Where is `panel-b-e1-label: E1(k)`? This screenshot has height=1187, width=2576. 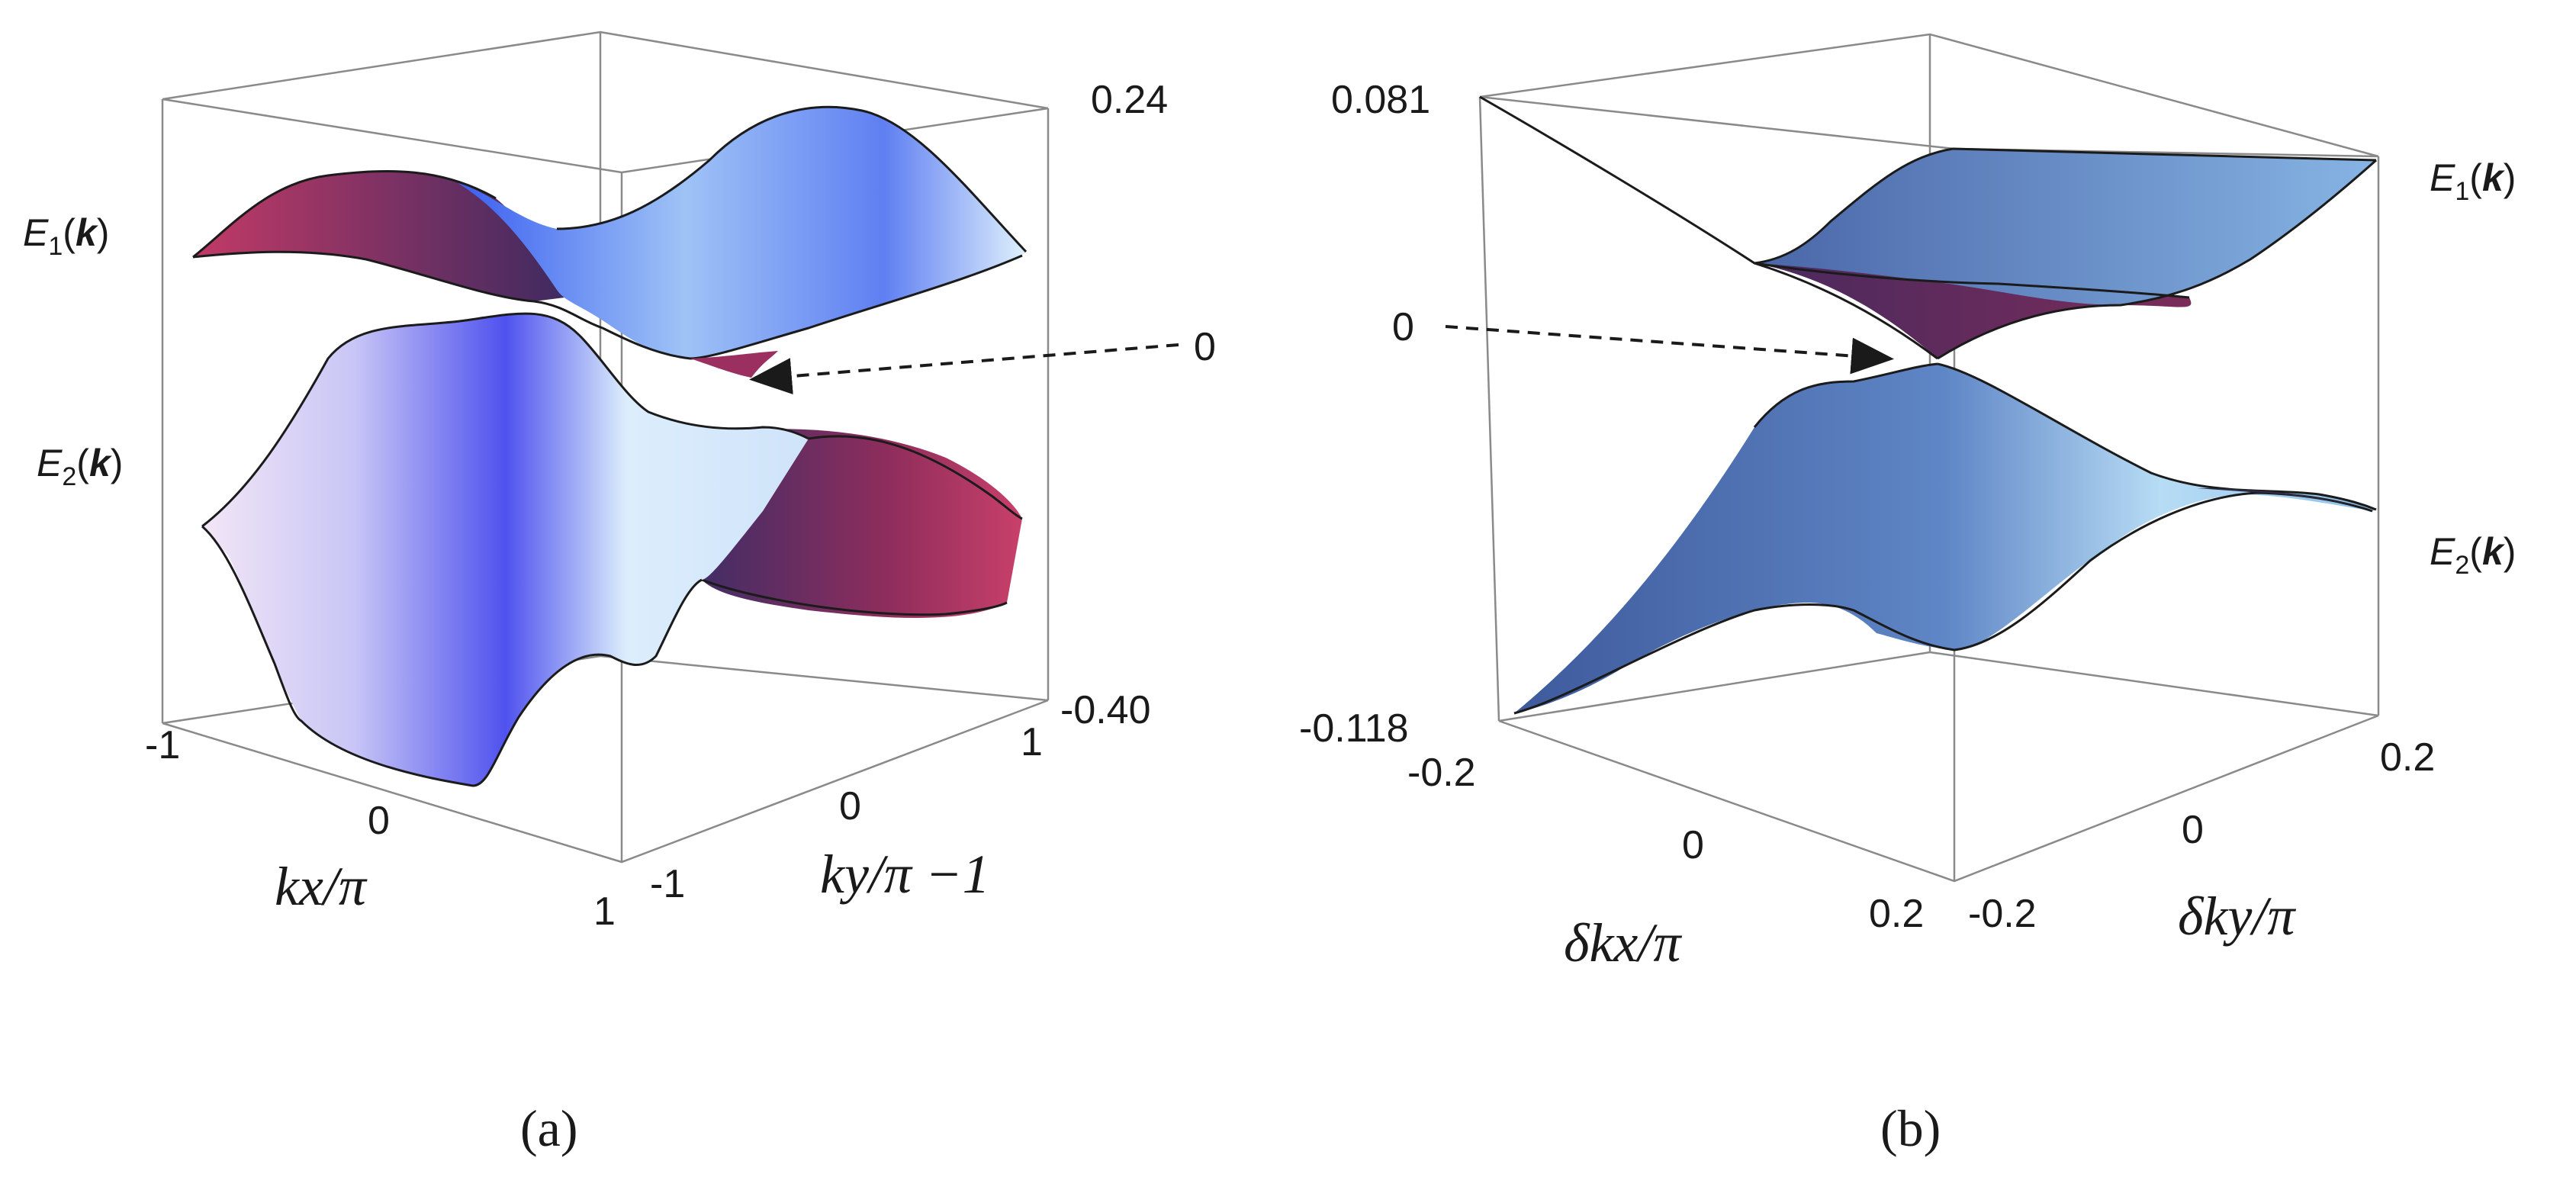
panel-b-e1-label: E1(k) is located at coordinates (2473, 181).